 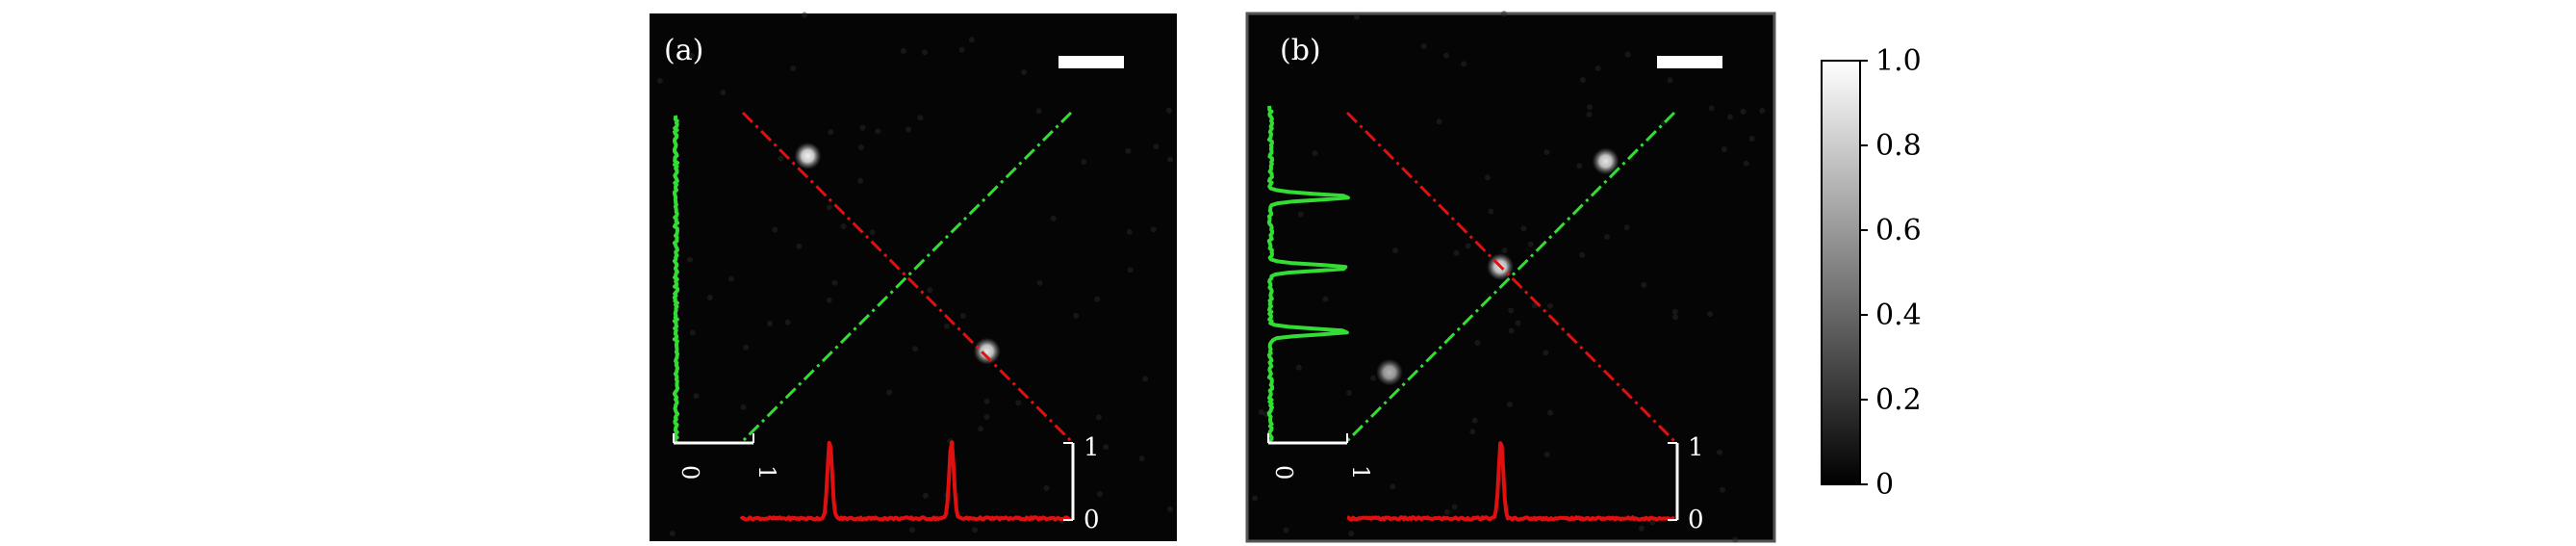 What do you see at coordinates (1696, 520) in the screenshot?
I see `panel-b-hscale-tick-0: 0` at bounding box center [1696, 520].